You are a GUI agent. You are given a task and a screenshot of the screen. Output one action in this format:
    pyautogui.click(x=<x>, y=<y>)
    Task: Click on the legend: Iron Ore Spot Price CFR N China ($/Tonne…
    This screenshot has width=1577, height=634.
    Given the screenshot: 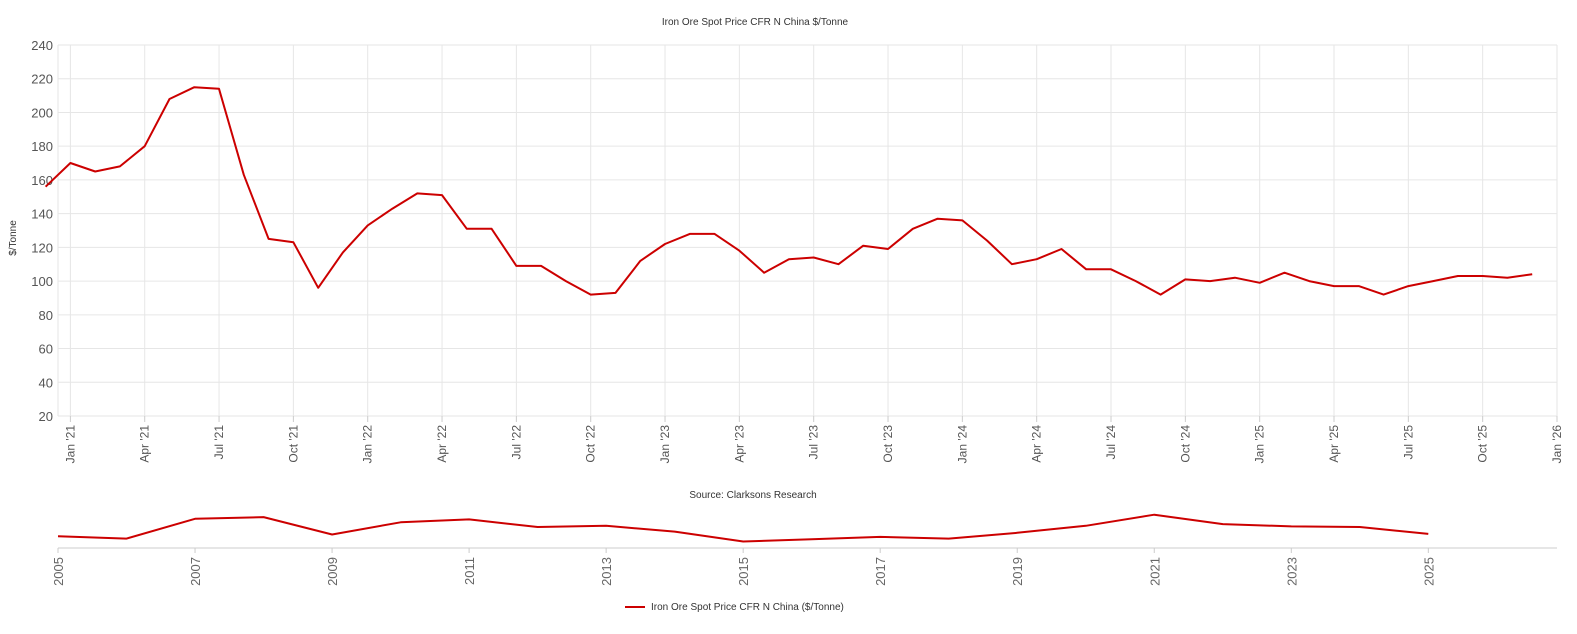 What is the action you would take?
    pyautogui.click(x=734, y=607)
    